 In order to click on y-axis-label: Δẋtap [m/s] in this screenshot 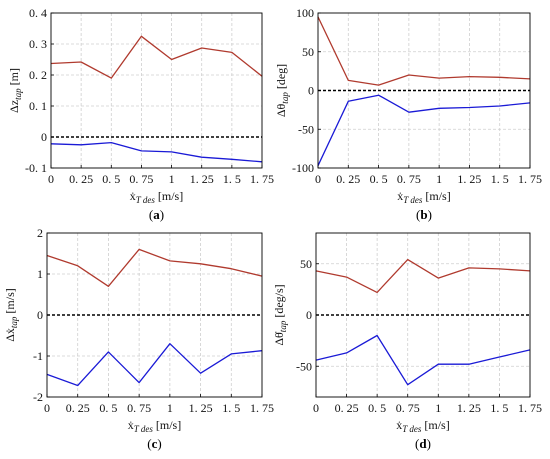, I will do `click(11, 315)`.